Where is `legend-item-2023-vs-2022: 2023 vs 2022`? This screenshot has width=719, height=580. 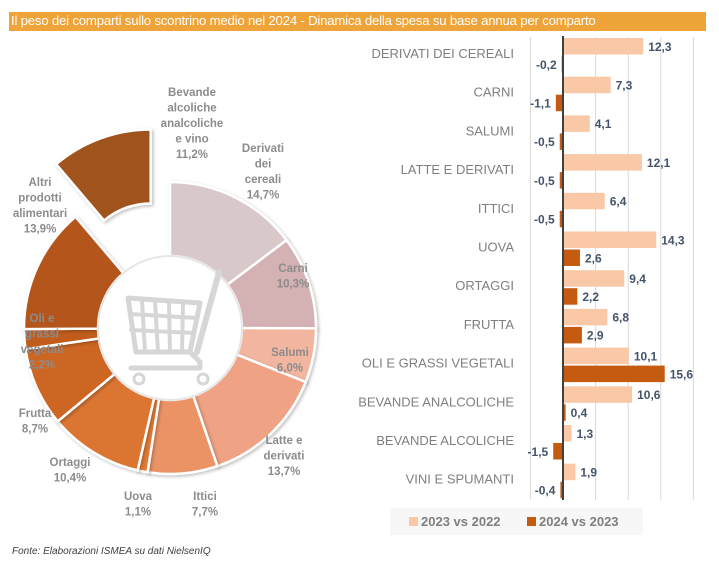 legend-item-2023-vs-2022: 2023 vs 2022 is located at coordinates (455, 521).